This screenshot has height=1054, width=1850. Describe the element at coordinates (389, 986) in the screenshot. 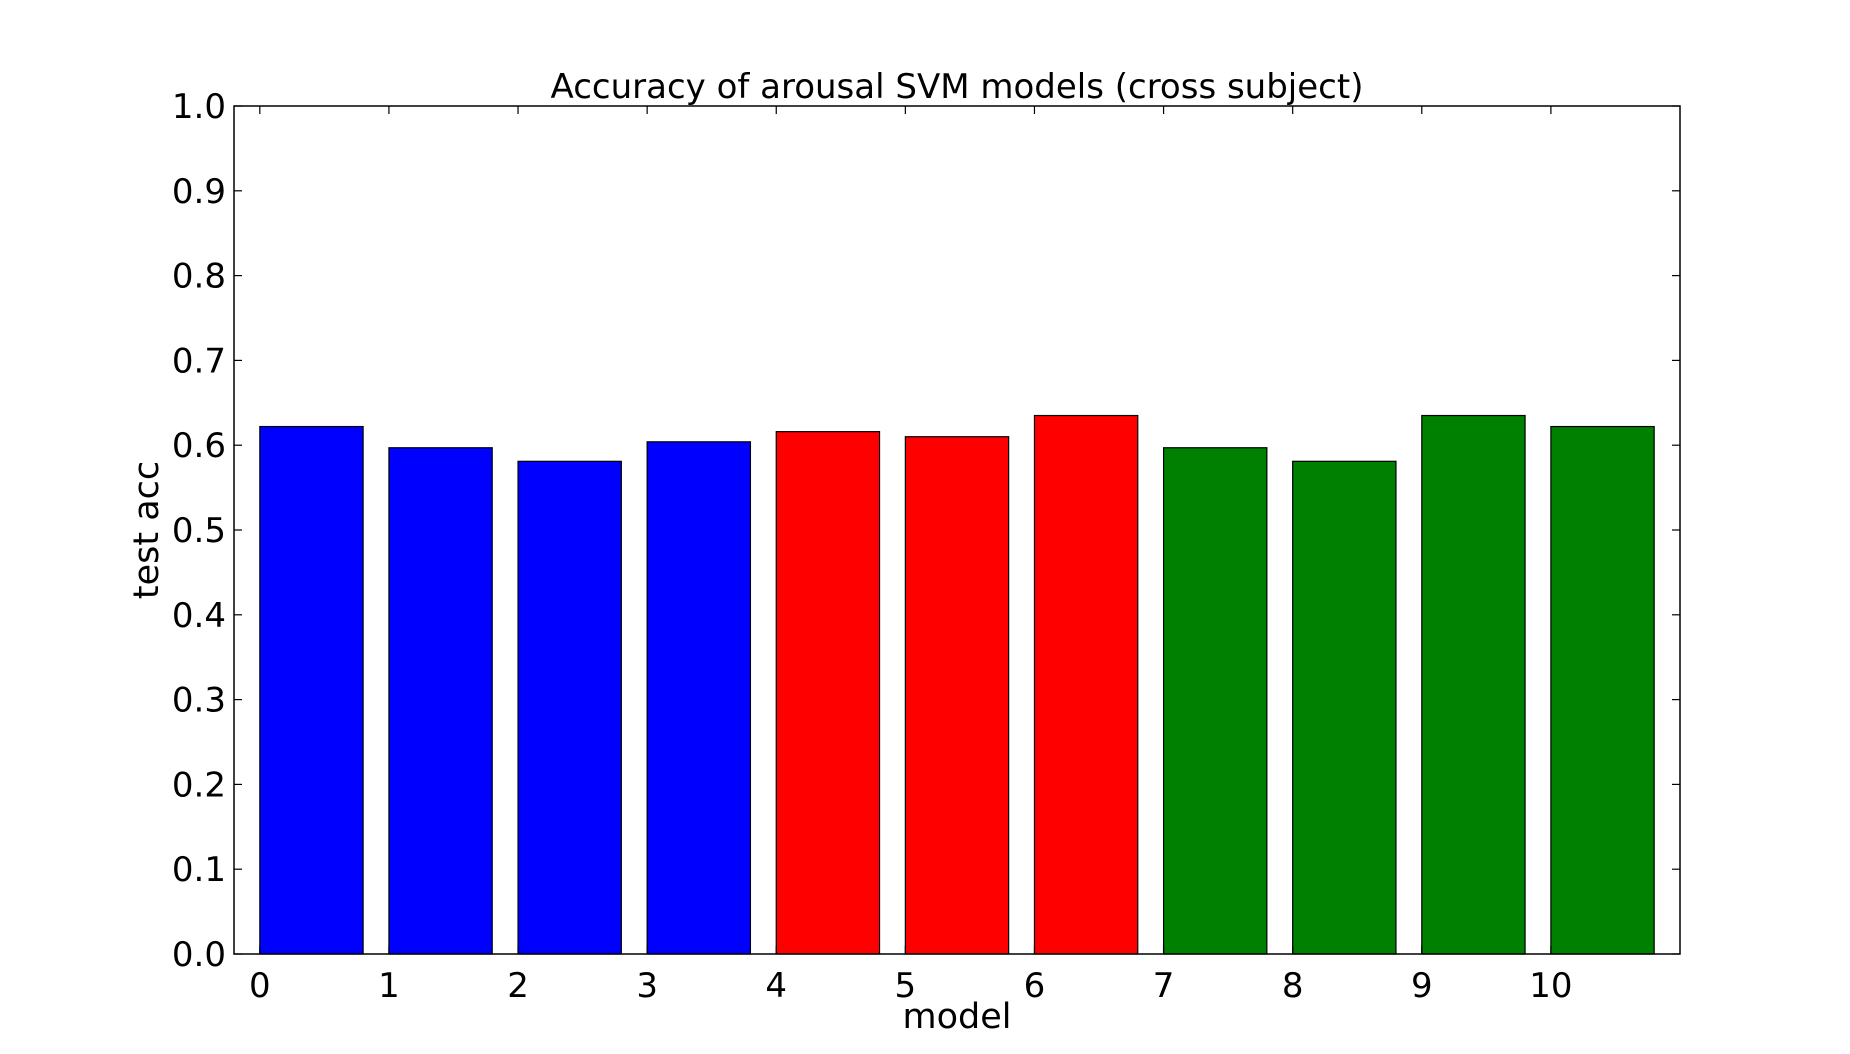

I see `x-tick-label: 1` at that location.